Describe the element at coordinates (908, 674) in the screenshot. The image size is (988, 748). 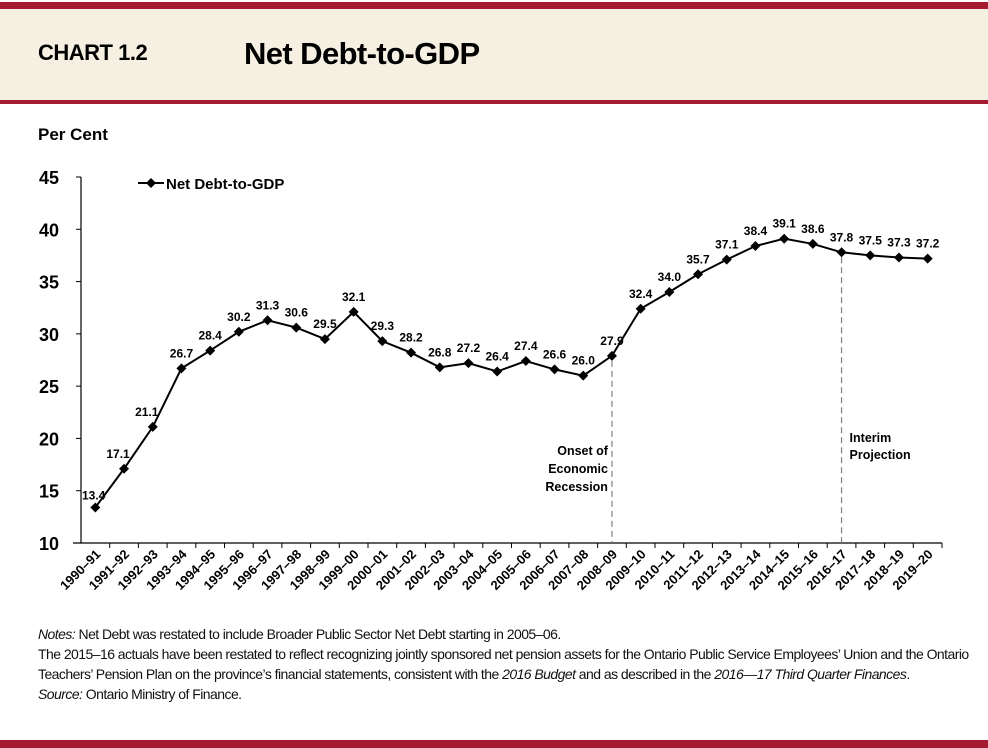
I see `note-text-2c: .` at that location.